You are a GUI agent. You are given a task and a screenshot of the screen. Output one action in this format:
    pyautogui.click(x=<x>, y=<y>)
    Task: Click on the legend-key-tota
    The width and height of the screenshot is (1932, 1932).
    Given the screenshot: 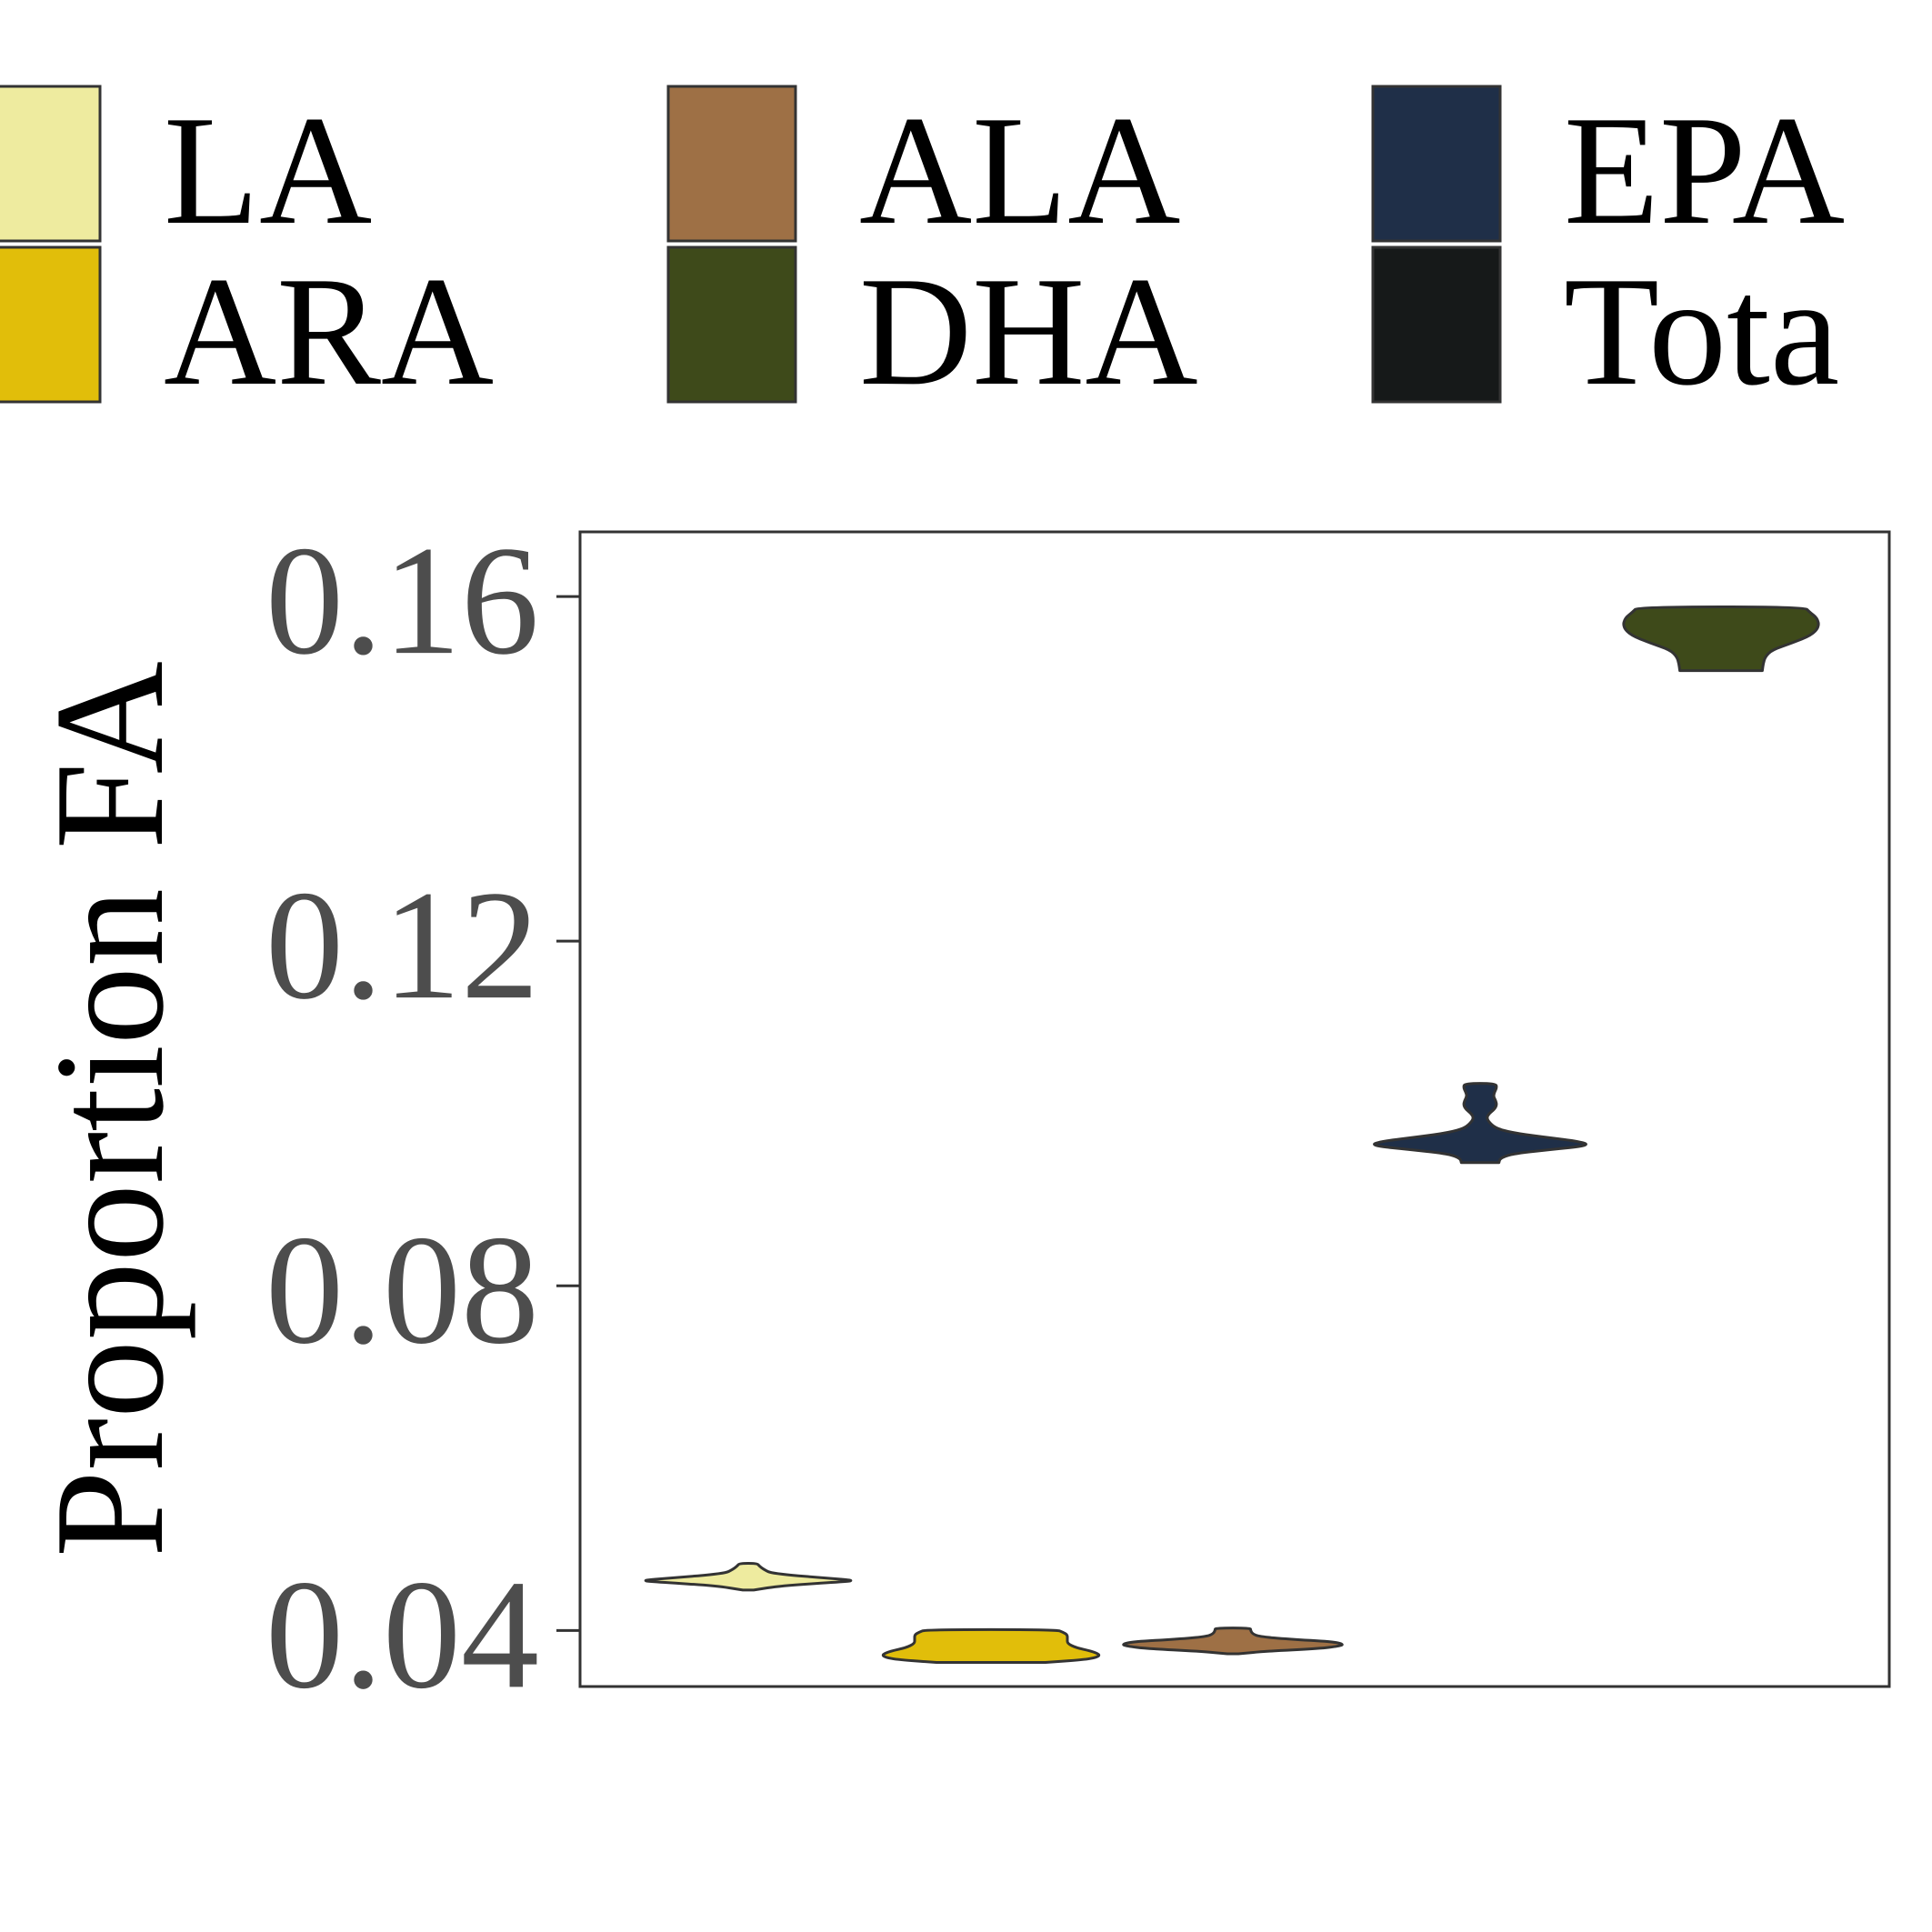 What is the action you would take?
    pyautogui.click(x=1436, y=324)
    